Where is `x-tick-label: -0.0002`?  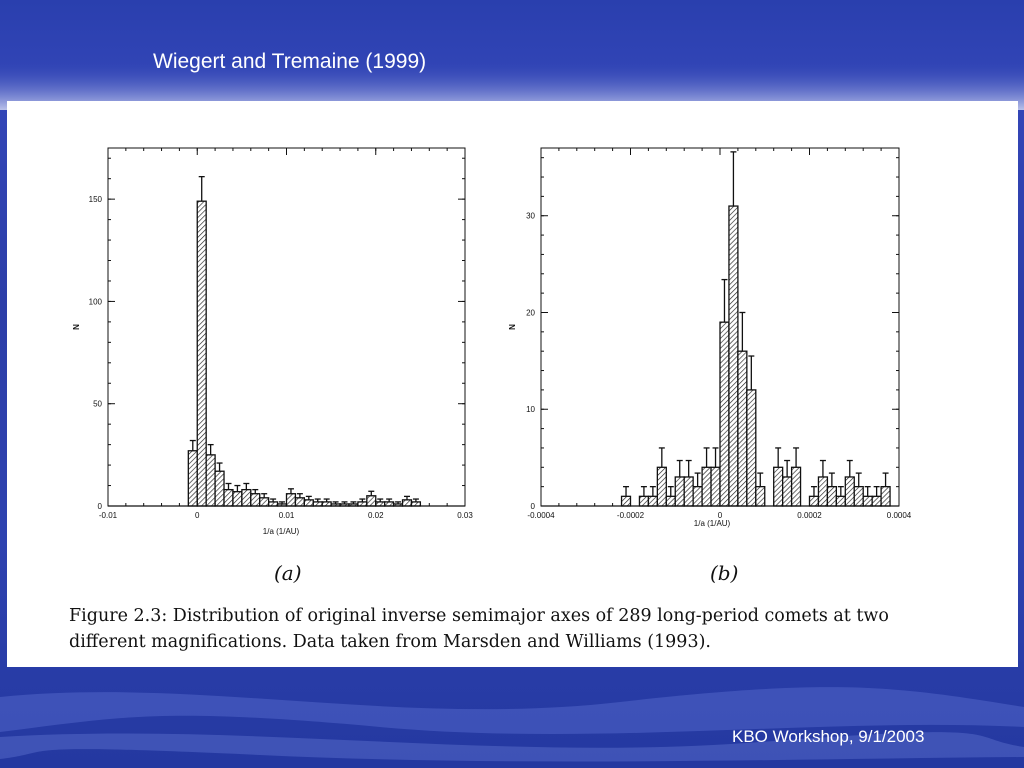
x-tick-label: -0.0002 is located at coordinates (631, 515).